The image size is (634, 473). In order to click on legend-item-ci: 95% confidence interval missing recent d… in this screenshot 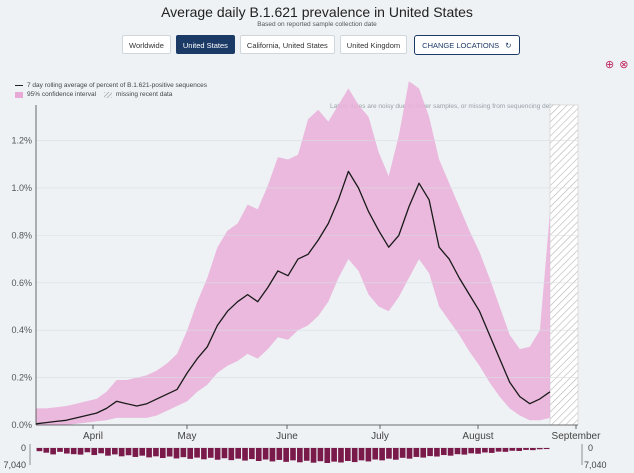, I will do `click(111, 94)`.